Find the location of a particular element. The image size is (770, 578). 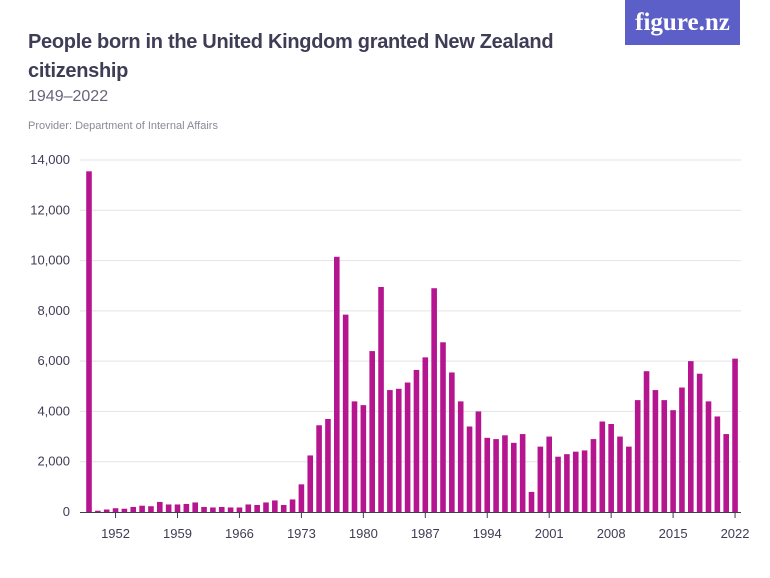

bar-1982 is located at coordinates (381, 399).